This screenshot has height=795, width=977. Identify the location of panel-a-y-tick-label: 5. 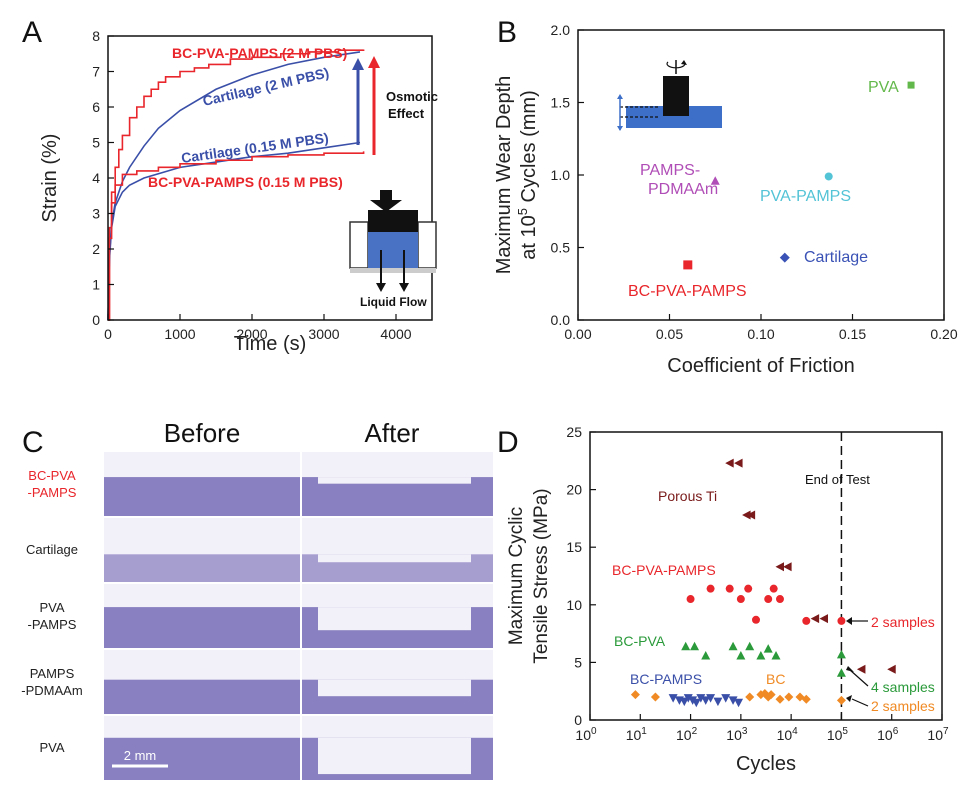
(96, 143).